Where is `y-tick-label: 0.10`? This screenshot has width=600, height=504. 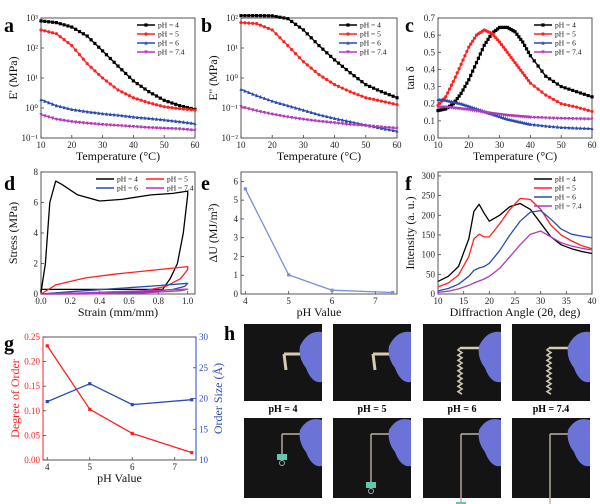 y-tick-label: 0.10 is located at coordinates (32, 411).